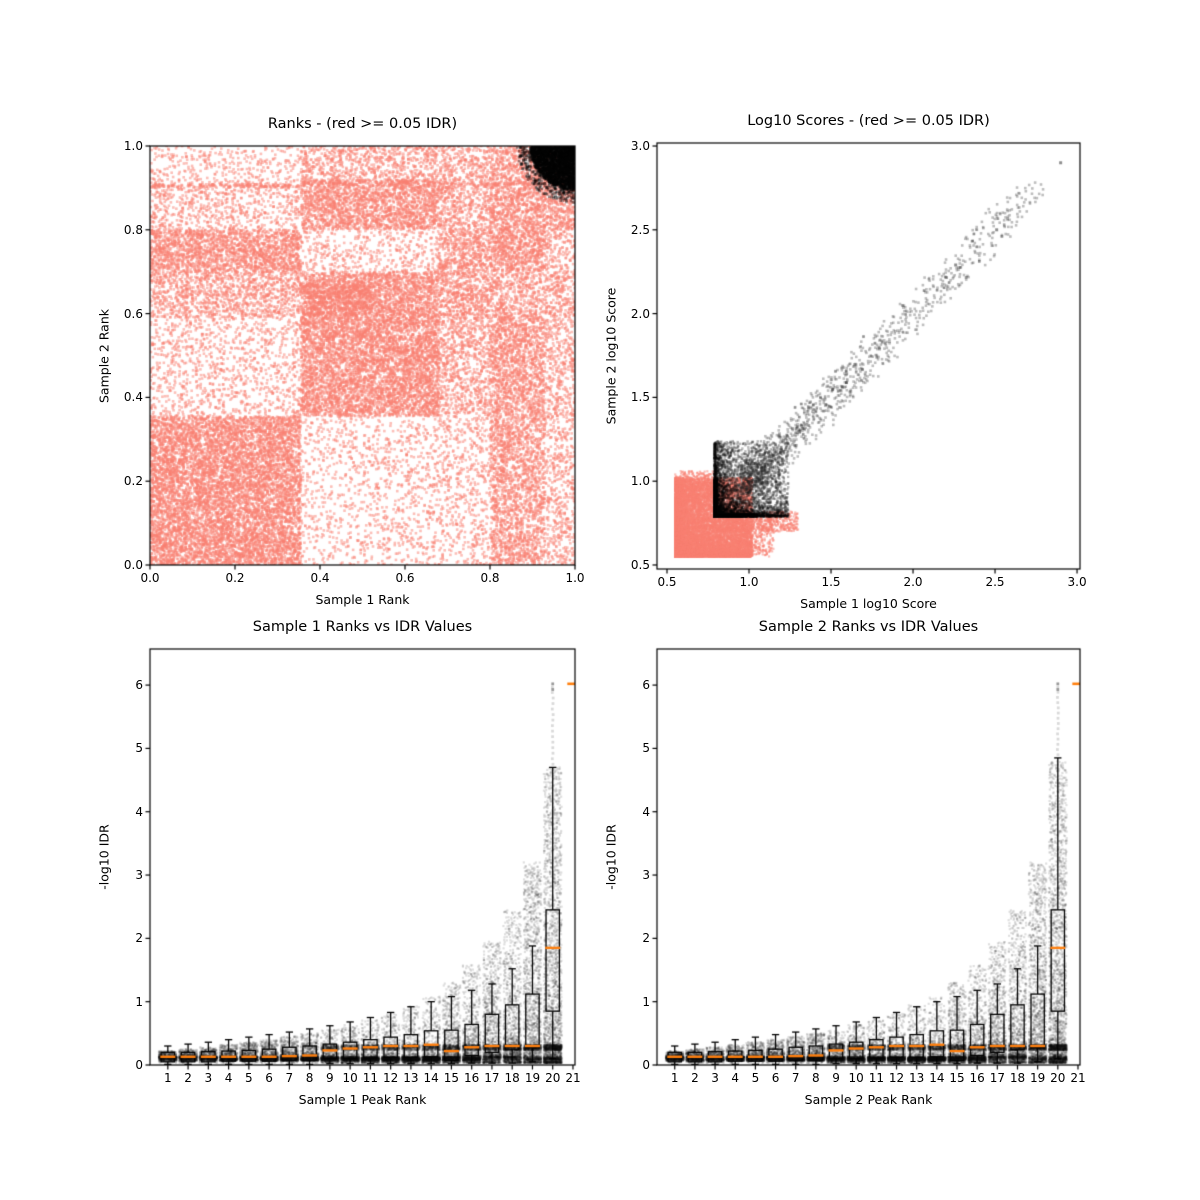 This screenshot has width=1200, height=1200. I want to click on y-tick-label: 1.5, so click(640, 397).